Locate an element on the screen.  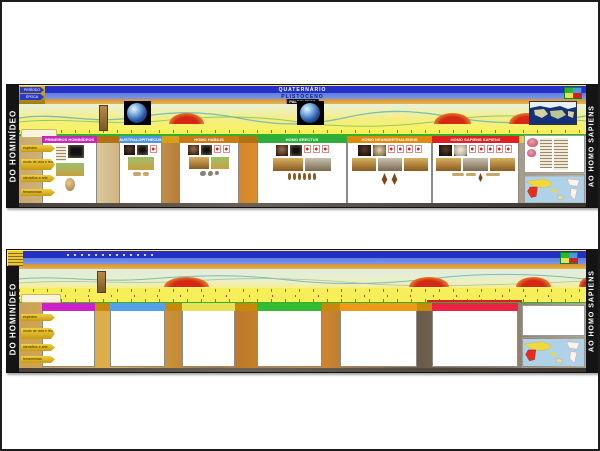
posture-sketch is located at coordinates (546, 153).